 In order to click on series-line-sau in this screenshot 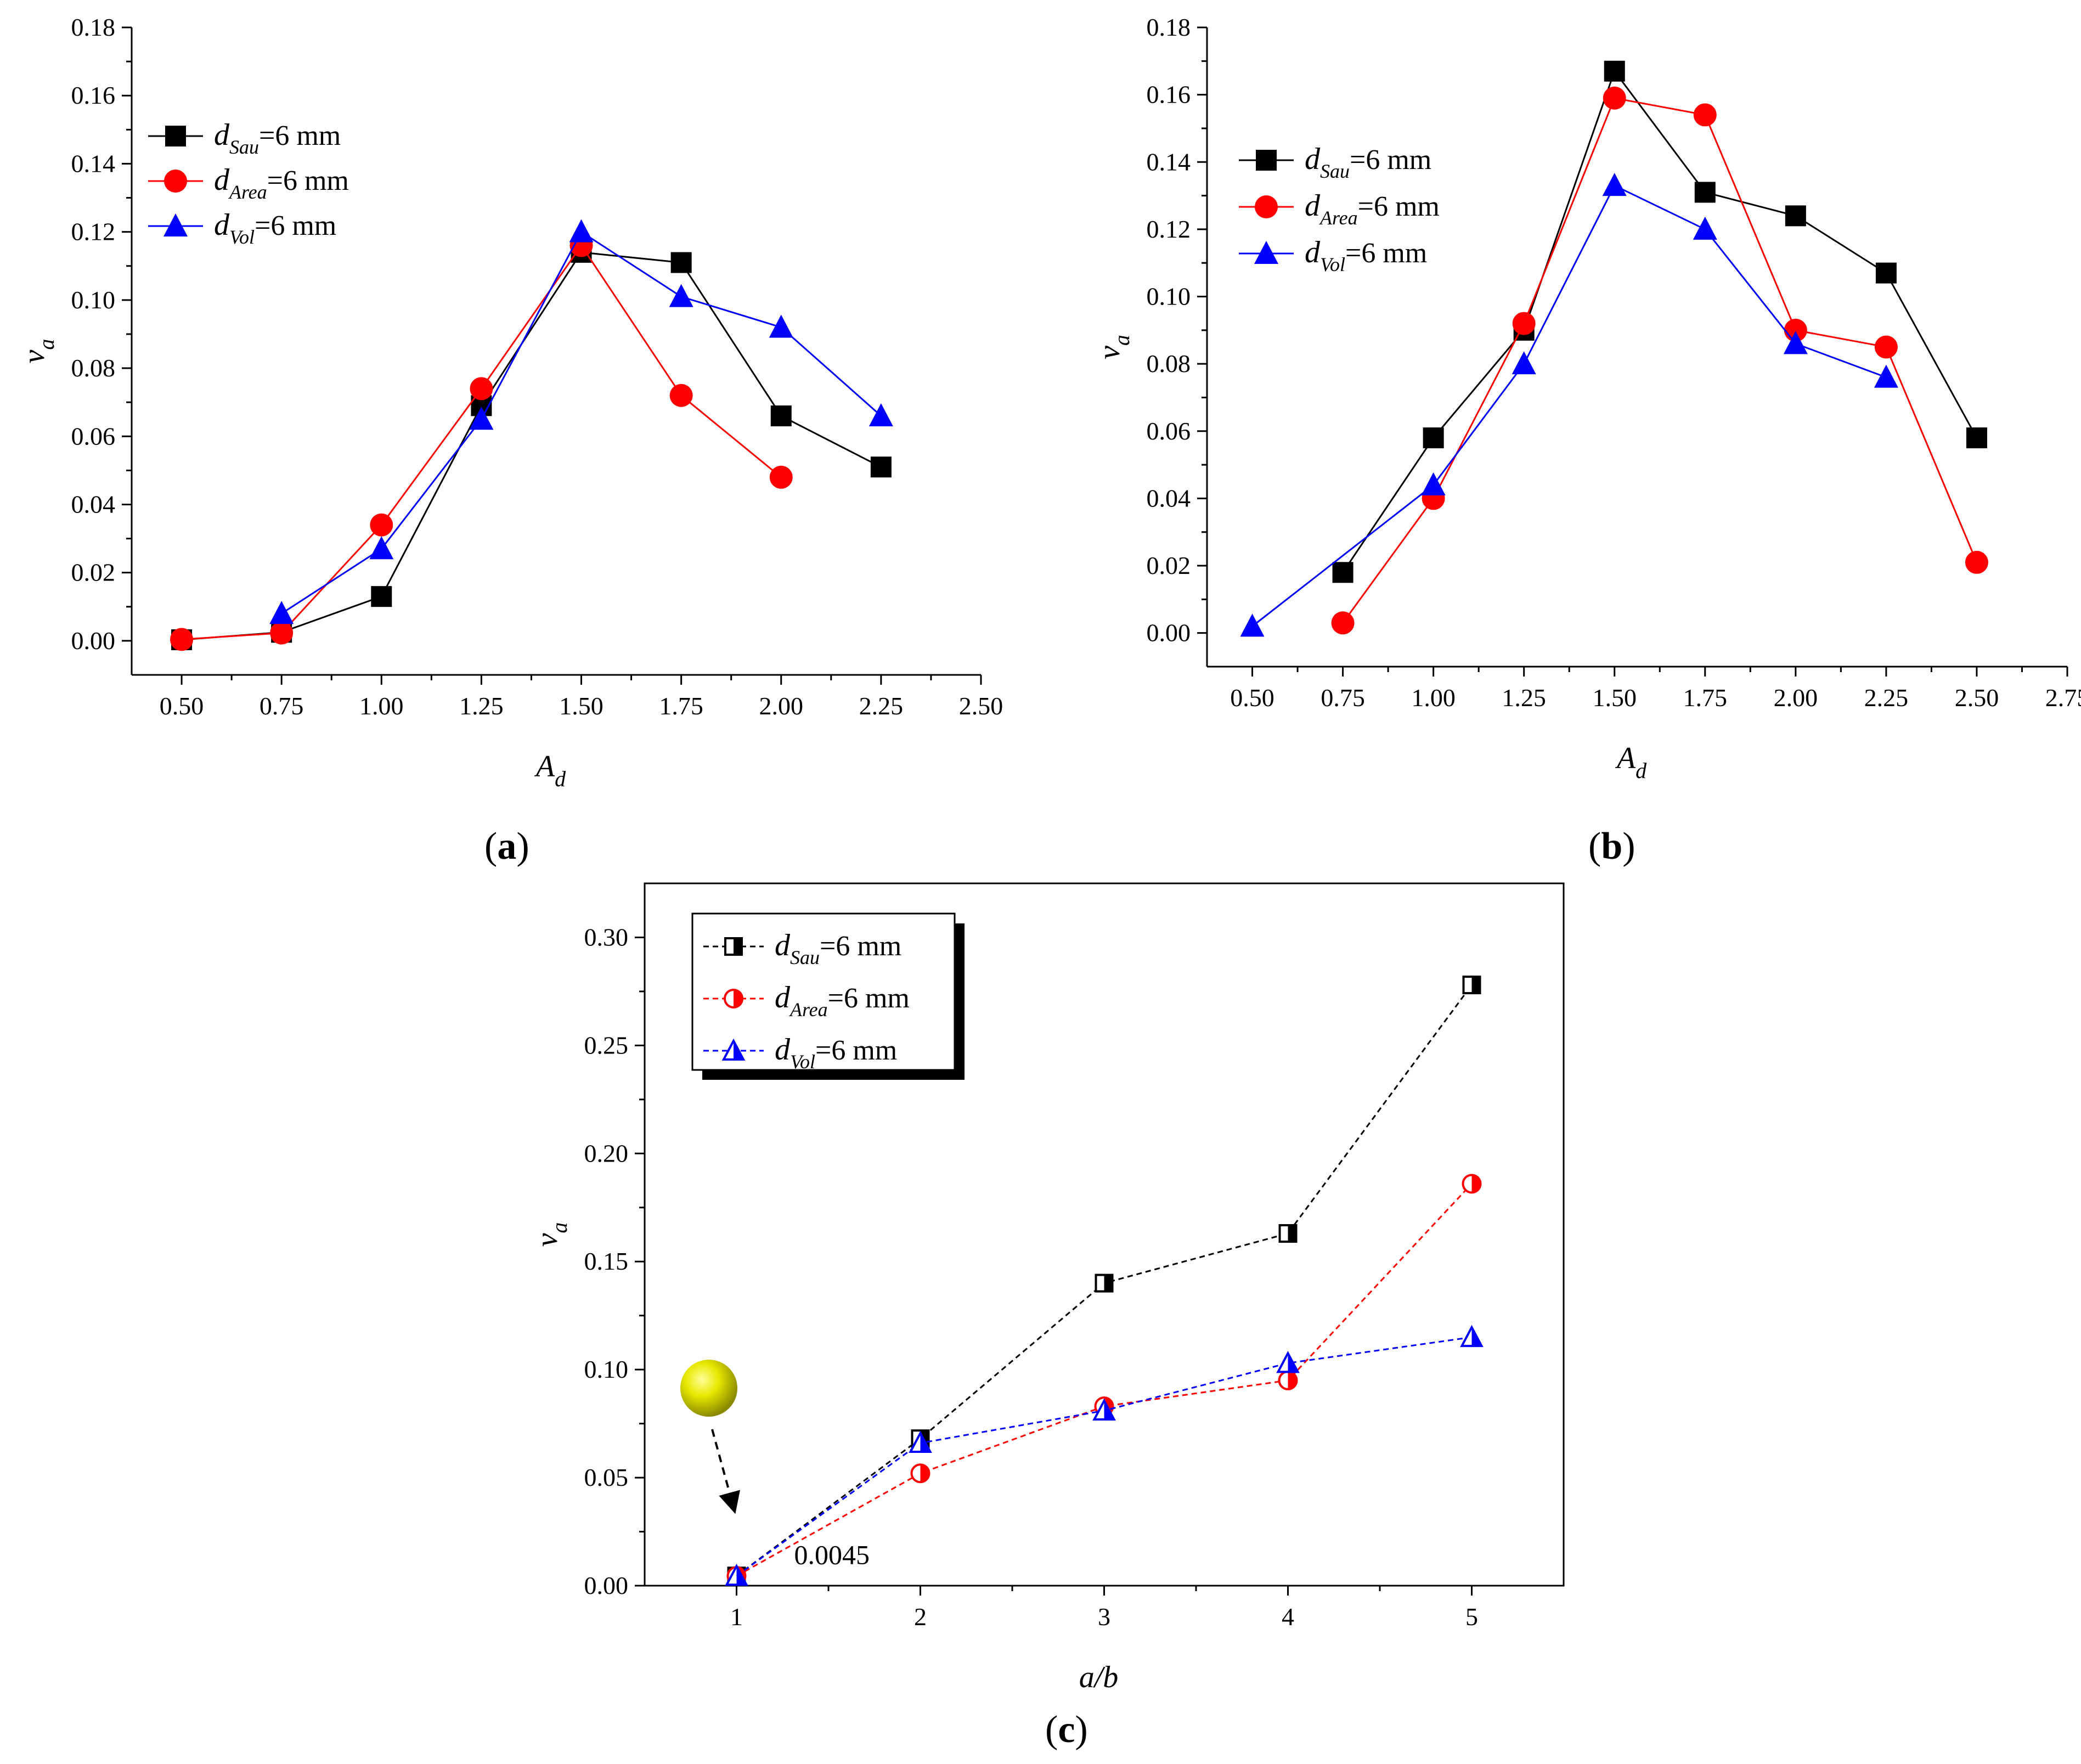, I will do `click(531, 446)`.